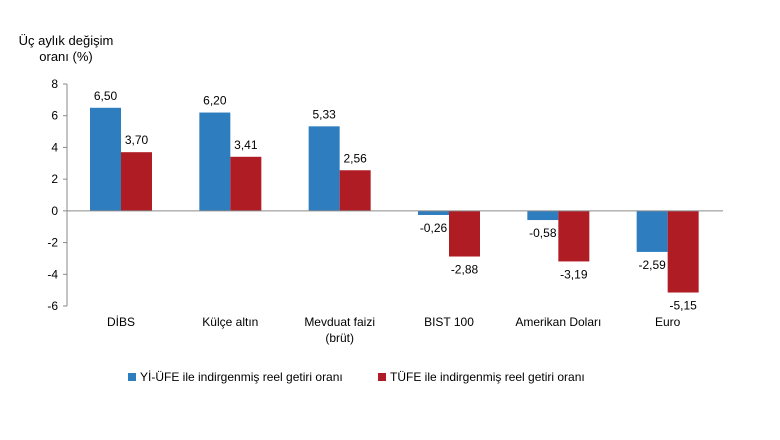 Image resolution: width=780 pixels, height=440 pixels. Describe the element at coordinates (132, 377) in the screenshot. I see `legend-swatch-yi-ufe` at that location.